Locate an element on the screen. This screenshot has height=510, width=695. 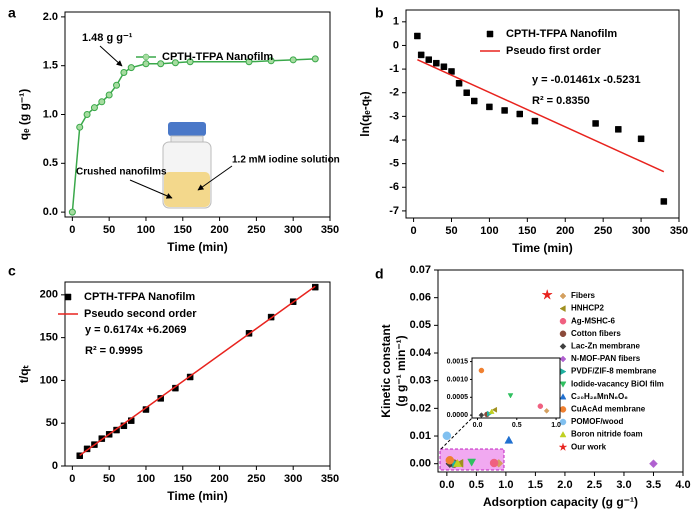
y-axis-label: qₑ (g g⁻¹) is located at coordinates (24, 115).